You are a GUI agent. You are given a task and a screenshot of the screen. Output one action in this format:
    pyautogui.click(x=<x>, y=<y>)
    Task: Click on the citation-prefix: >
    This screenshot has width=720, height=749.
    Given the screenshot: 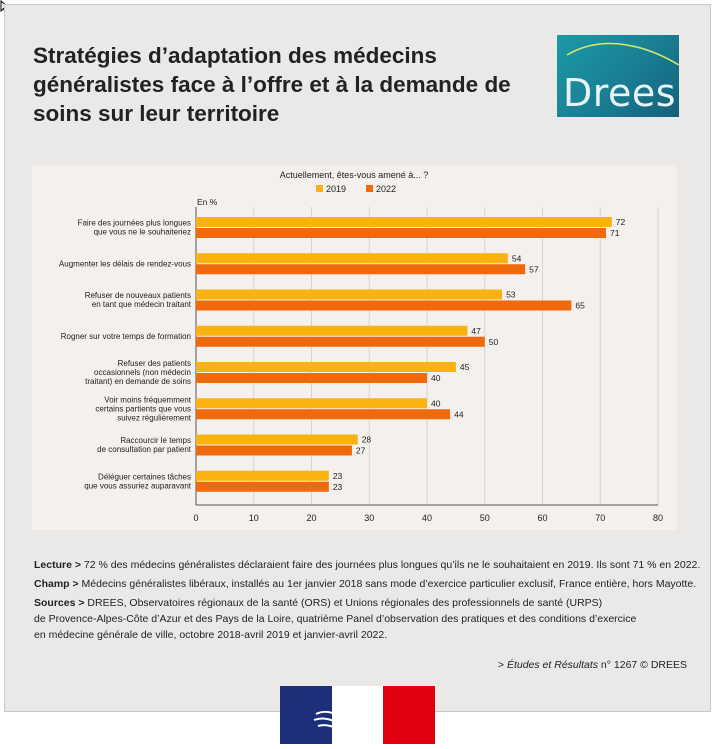 What is the action you would take?
    pyautogui.click(x=502, y=665)
    